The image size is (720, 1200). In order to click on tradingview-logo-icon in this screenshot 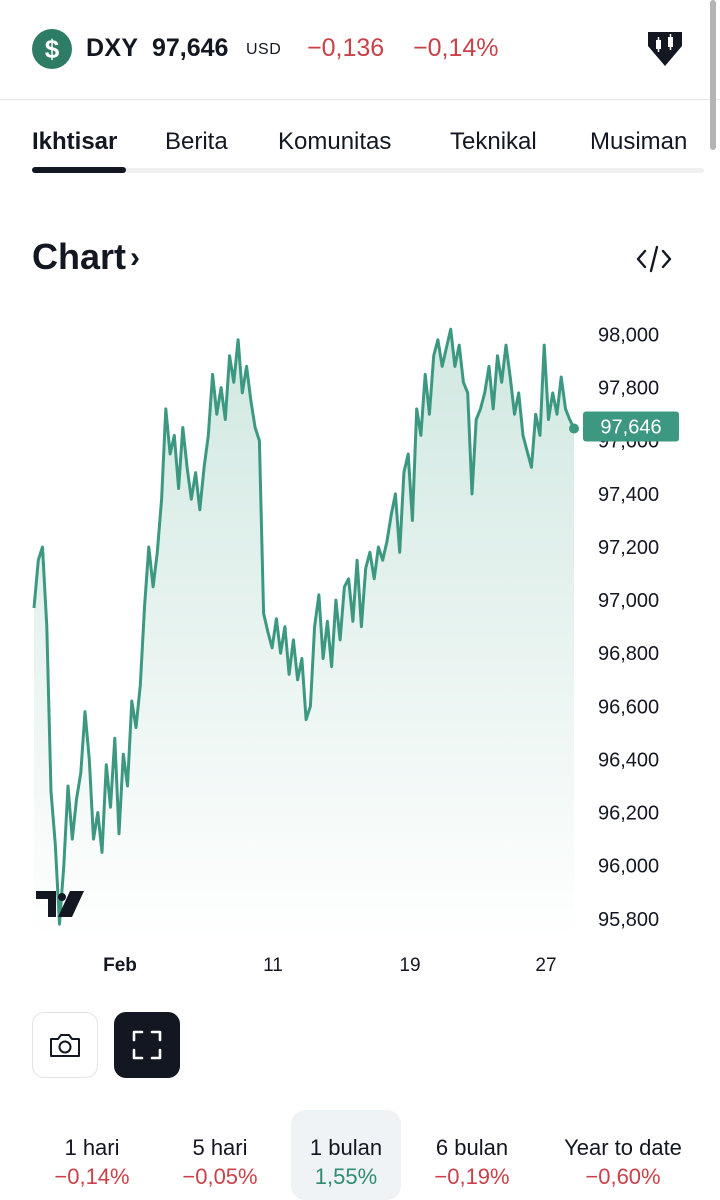, I will do `click(60, 904)`.